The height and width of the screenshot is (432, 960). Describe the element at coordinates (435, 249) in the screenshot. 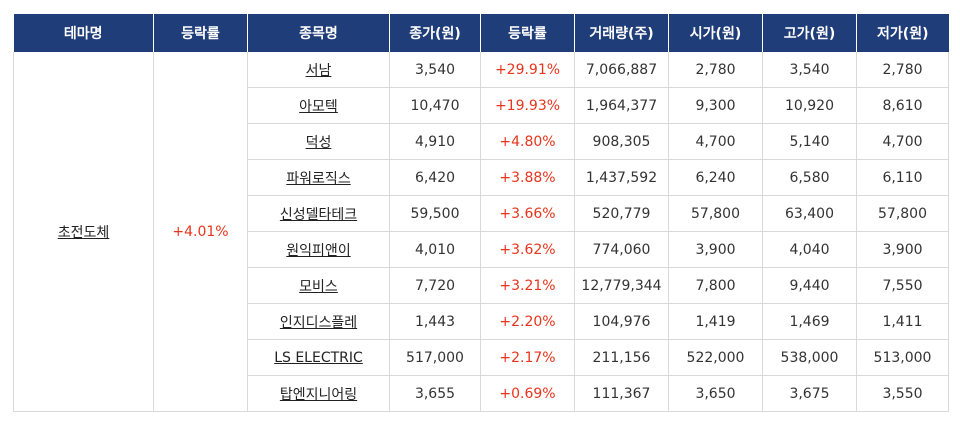

I see `close-price-cell: 4,010` at that location.